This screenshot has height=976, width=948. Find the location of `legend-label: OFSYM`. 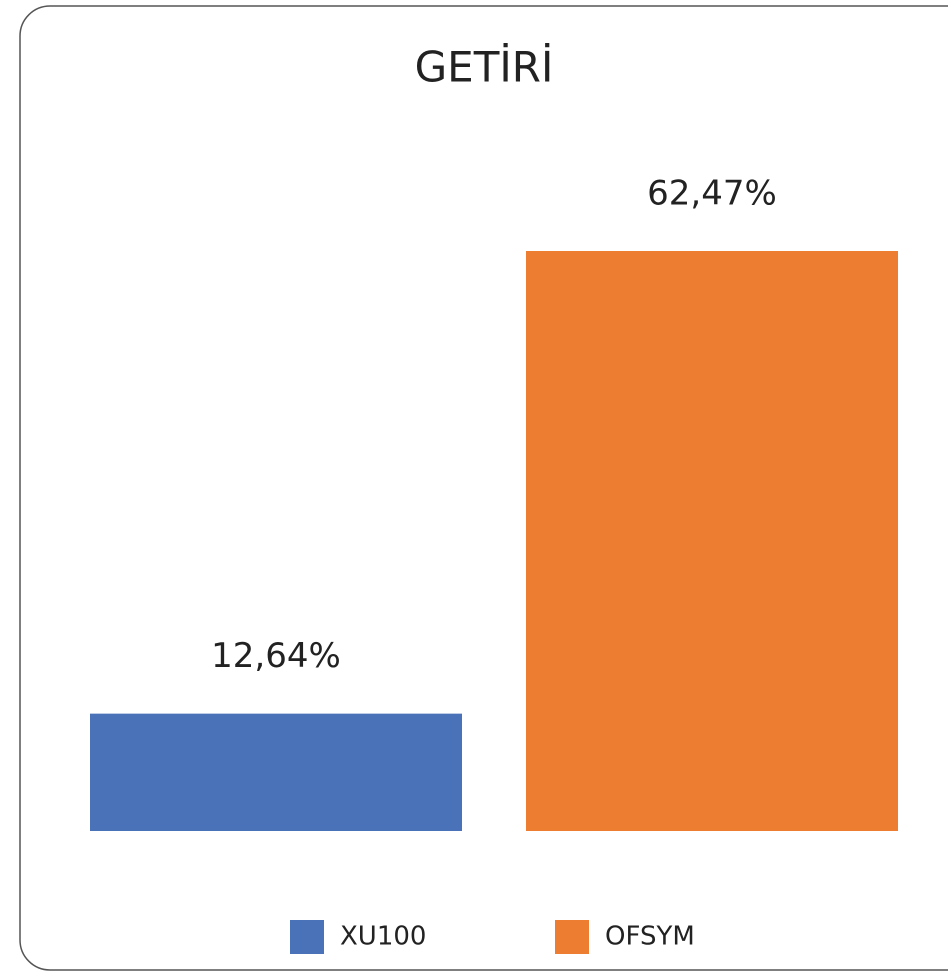

legend-label: OFSYM is located at coordinates (650, 937).